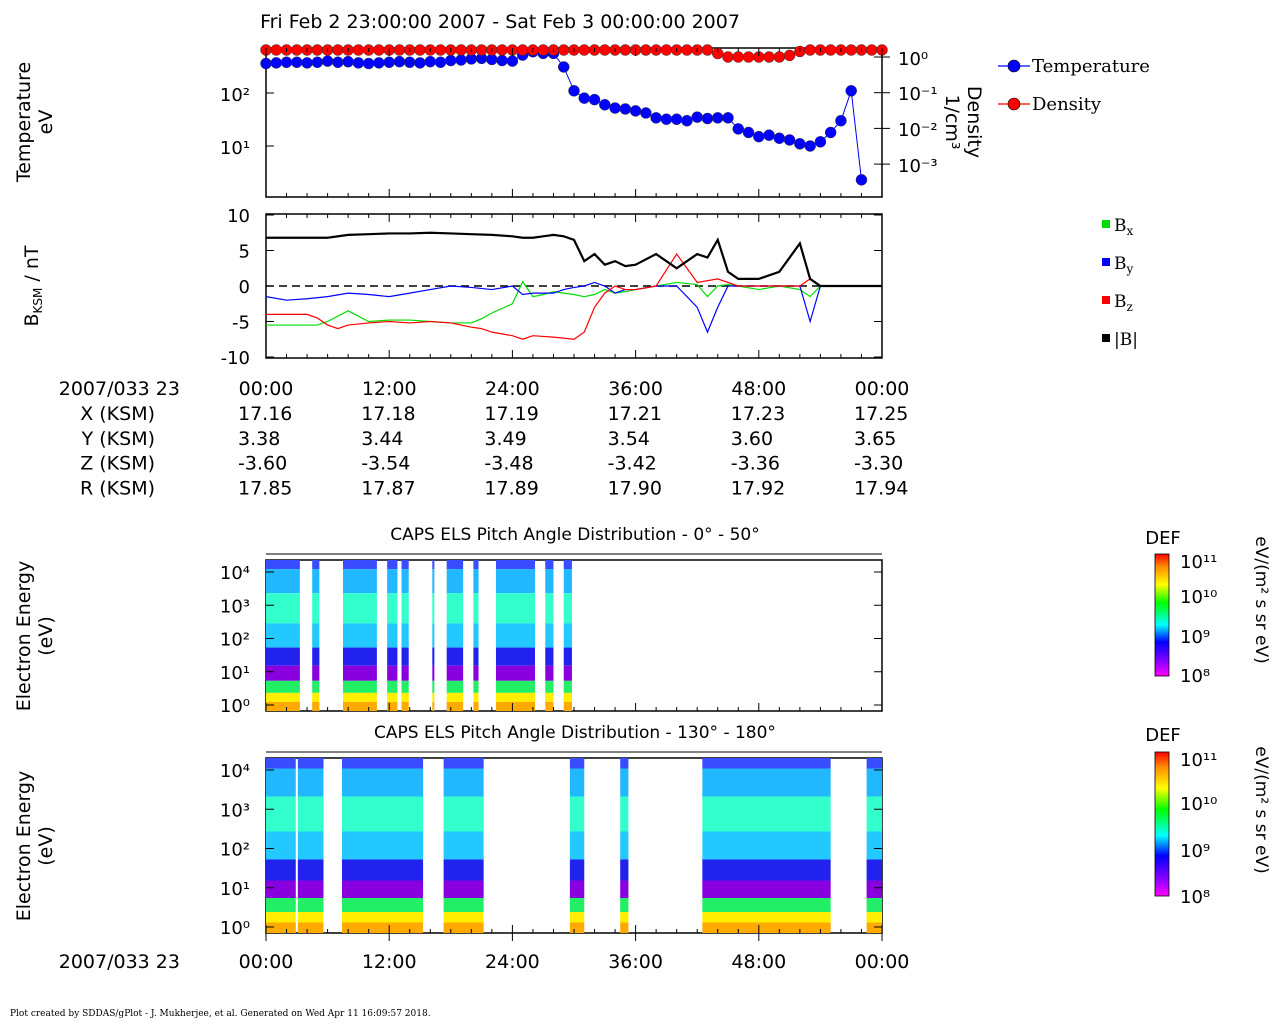  What do you see at coordinates (241, 323) in the screenshot?
I see `bfield-tick-label: -5` at bounding box center [241, 323].